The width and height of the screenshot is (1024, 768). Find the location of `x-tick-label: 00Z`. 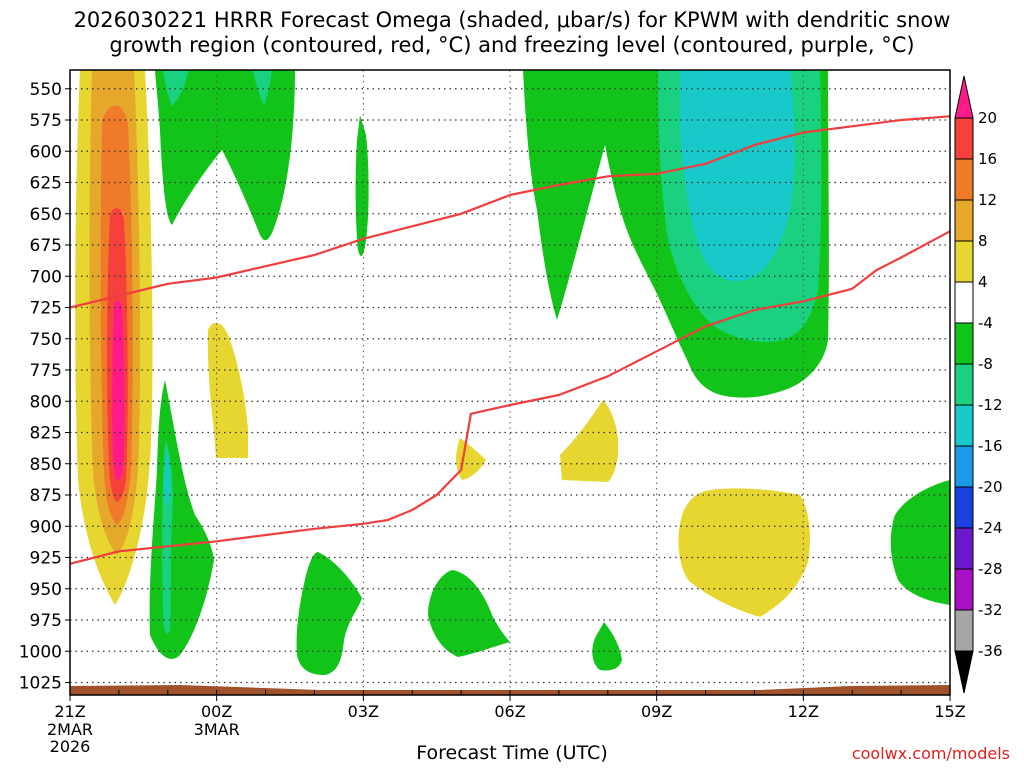

x-tick-label: 00Z is located at coordinates (216, 711).